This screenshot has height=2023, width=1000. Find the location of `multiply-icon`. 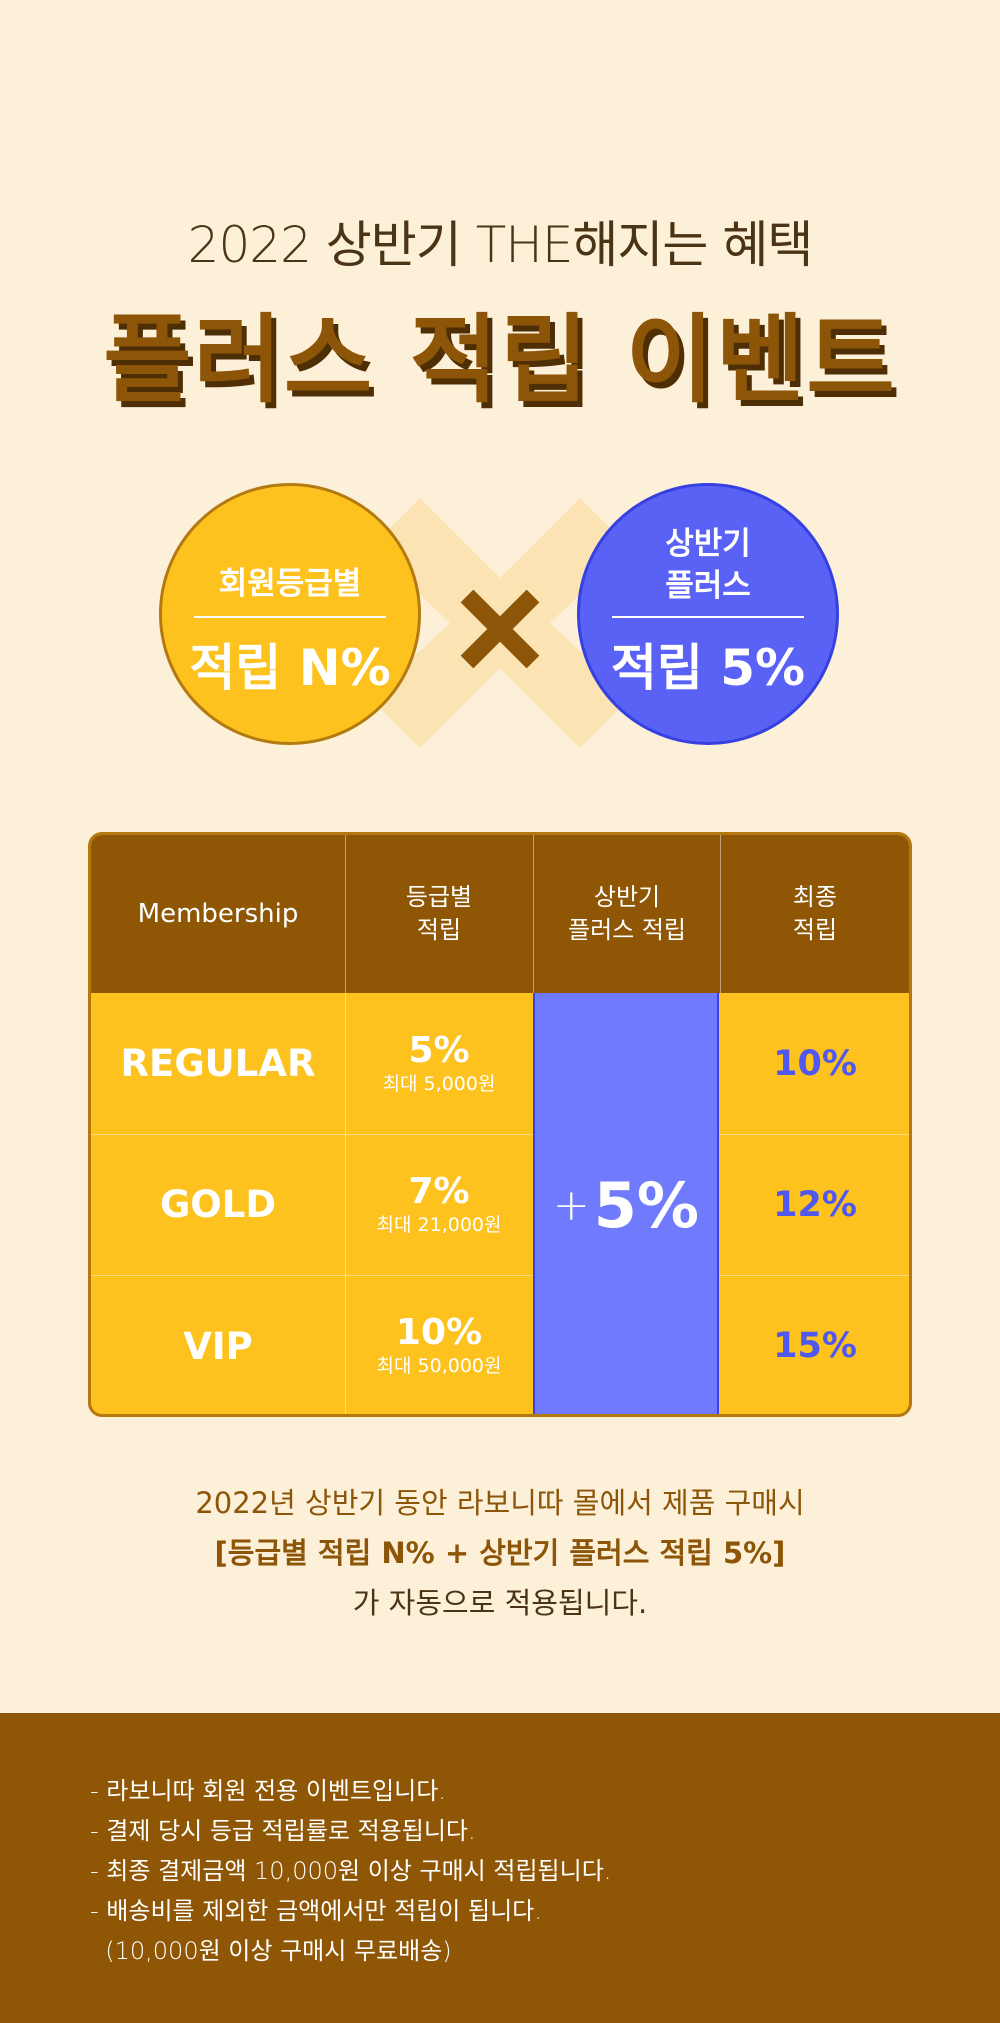

multiply-icon is located at coordinates (500, 629).